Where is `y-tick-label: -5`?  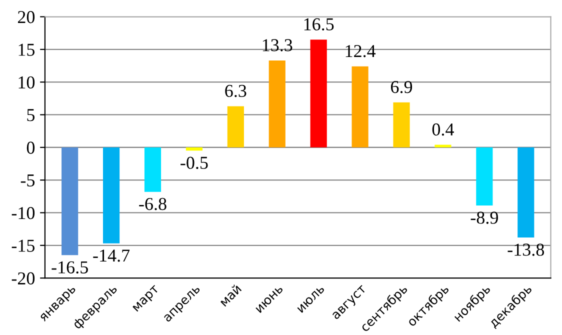 y-tick-label: -5 is located at coordinates (27, 180).